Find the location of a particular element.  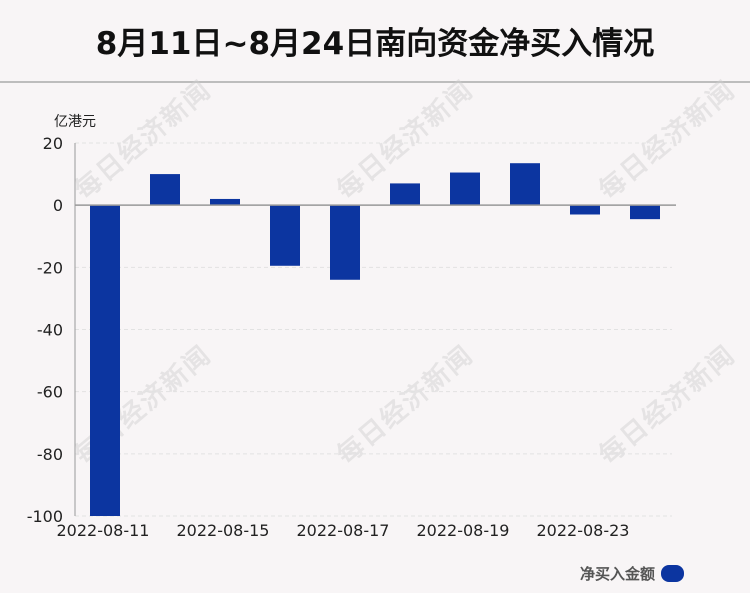

x-tick-label: 2022-08-23 is located at coordinates (583, 530).